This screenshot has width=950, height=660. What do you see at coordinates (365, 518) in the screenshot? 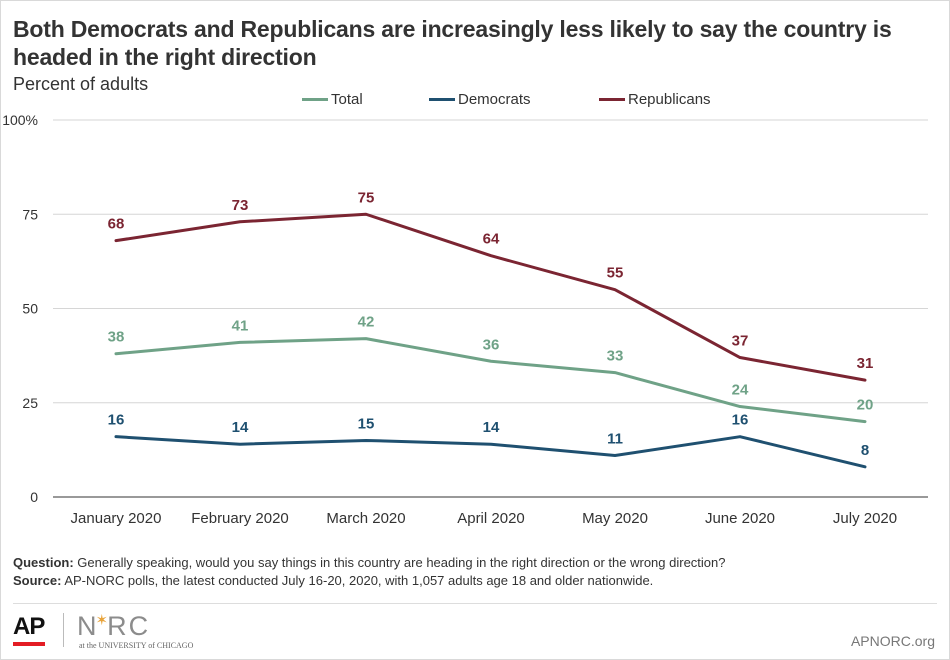
I see `x-tick-label: March 2020` at bounding box center [365, 518].